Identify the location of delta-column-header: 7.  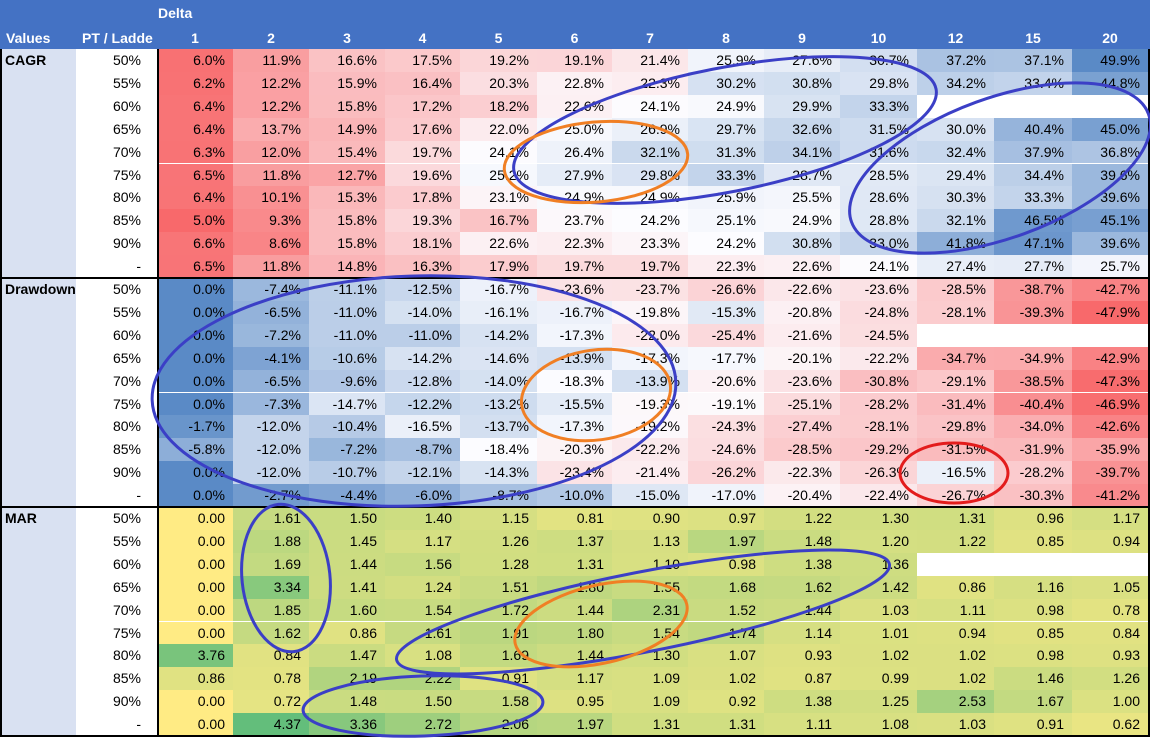
(650, 38).